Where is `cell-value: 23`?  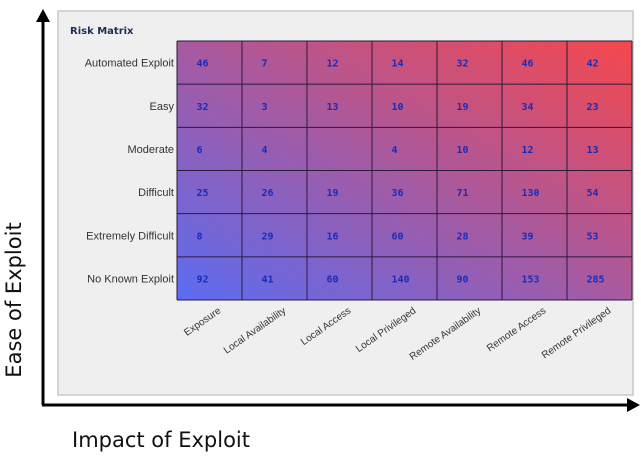
cell-value: 23 is located at coordinates (593, 107).